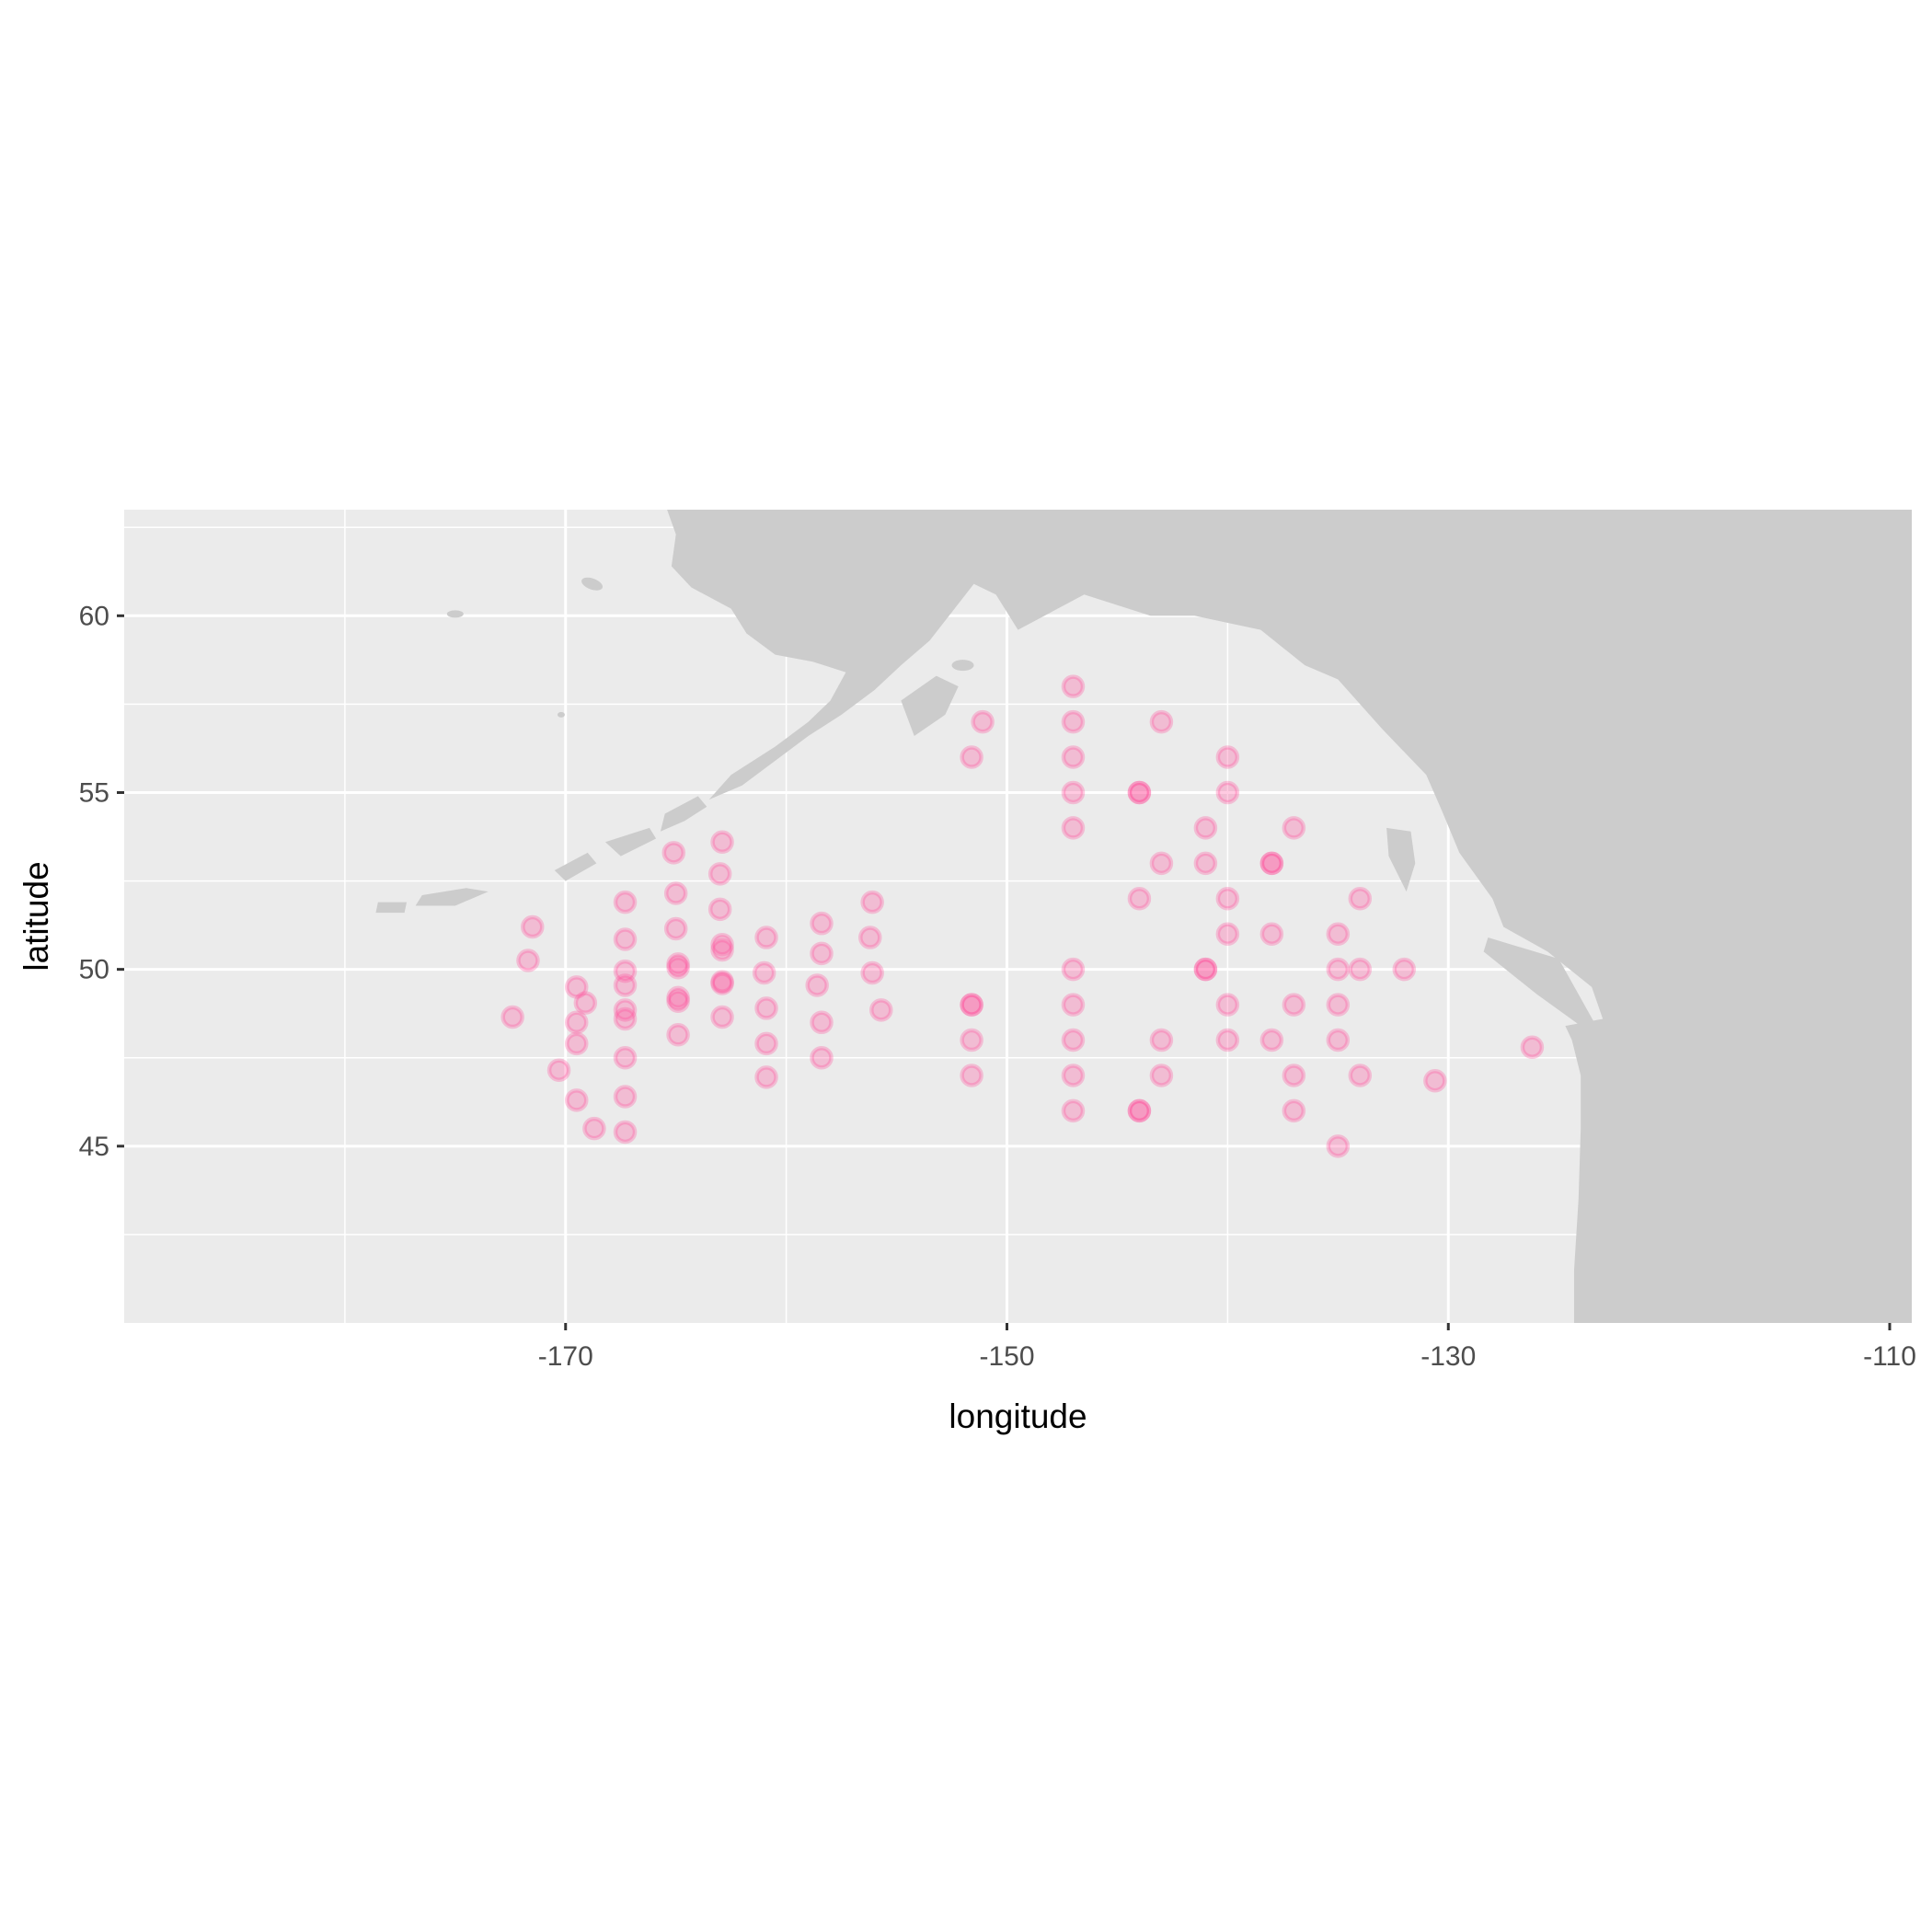 The width and height of the screenshot is (1932, 1932). Describe the element at coordinates (391, 908) in the screenshot. I see `adak-islands` at that location.